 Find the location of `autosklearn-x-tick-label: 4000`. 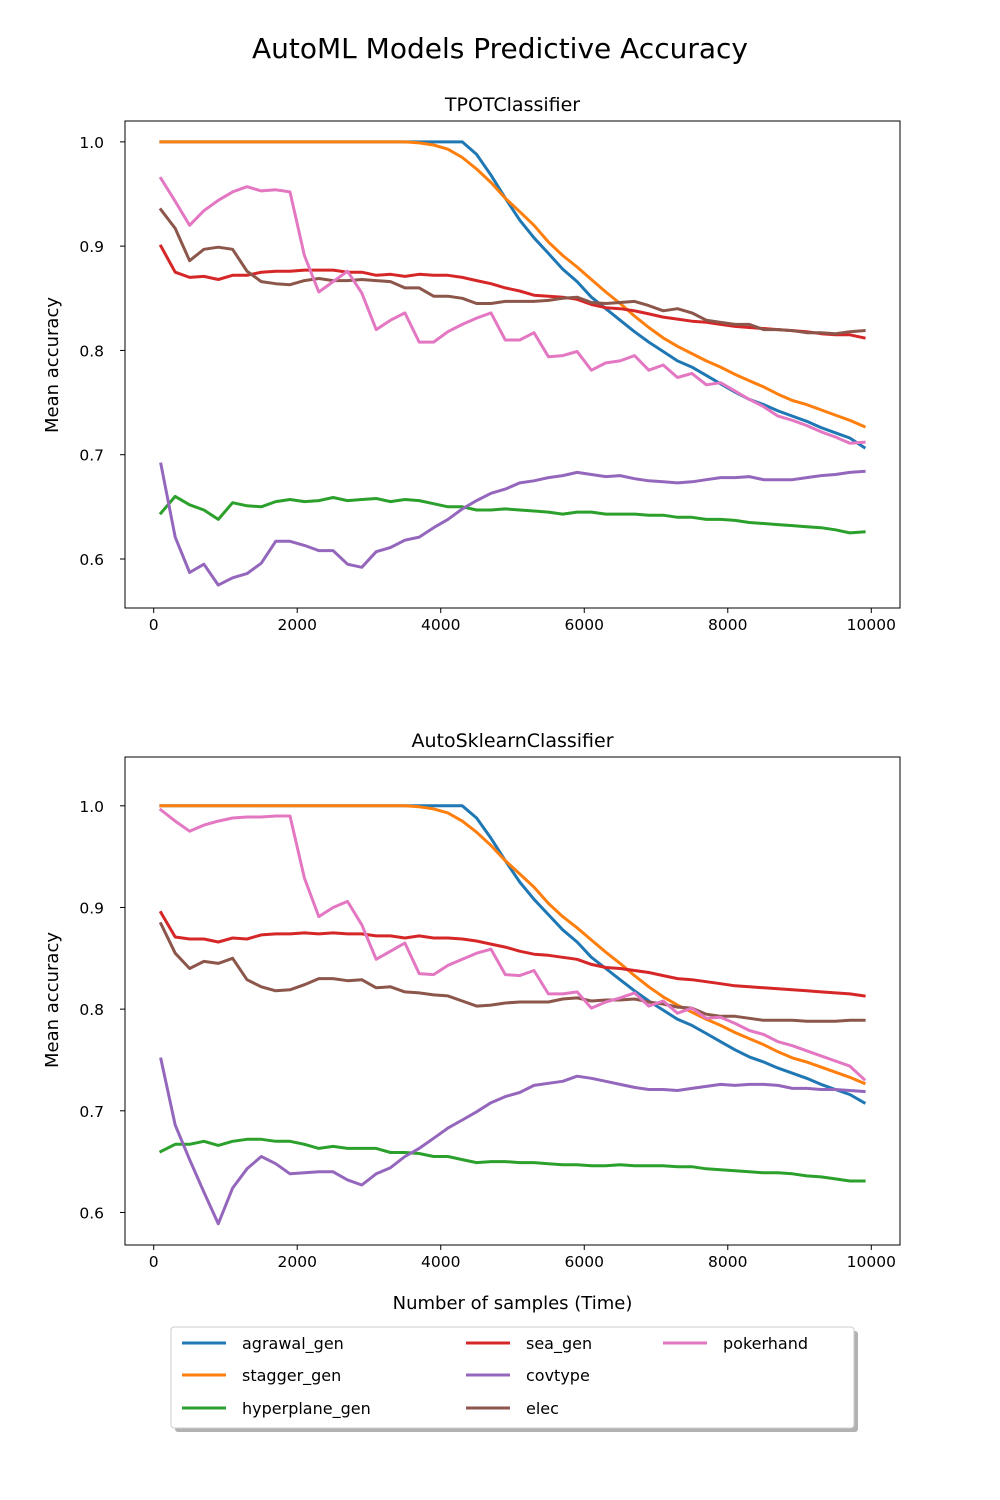

autosklearn-x-tick-label: 4000 is located at coordinates (440, 1262).